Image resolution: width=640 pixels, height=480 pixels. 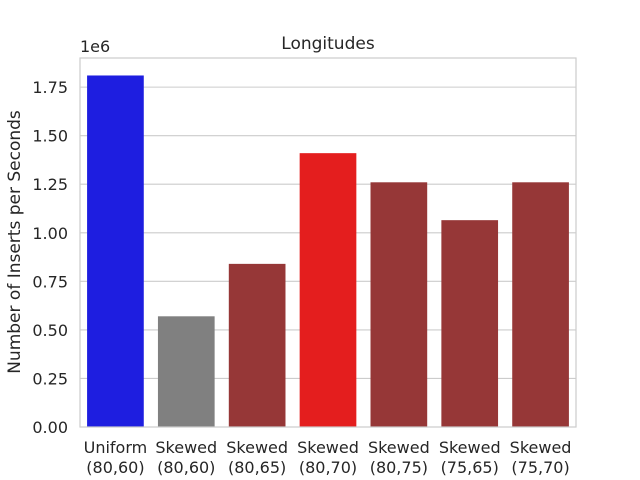 What do you see at coordinates (95, 46) in the screenshot?
I see `y-axis-multiplier: 1e6` at bounding box center [95, 46].